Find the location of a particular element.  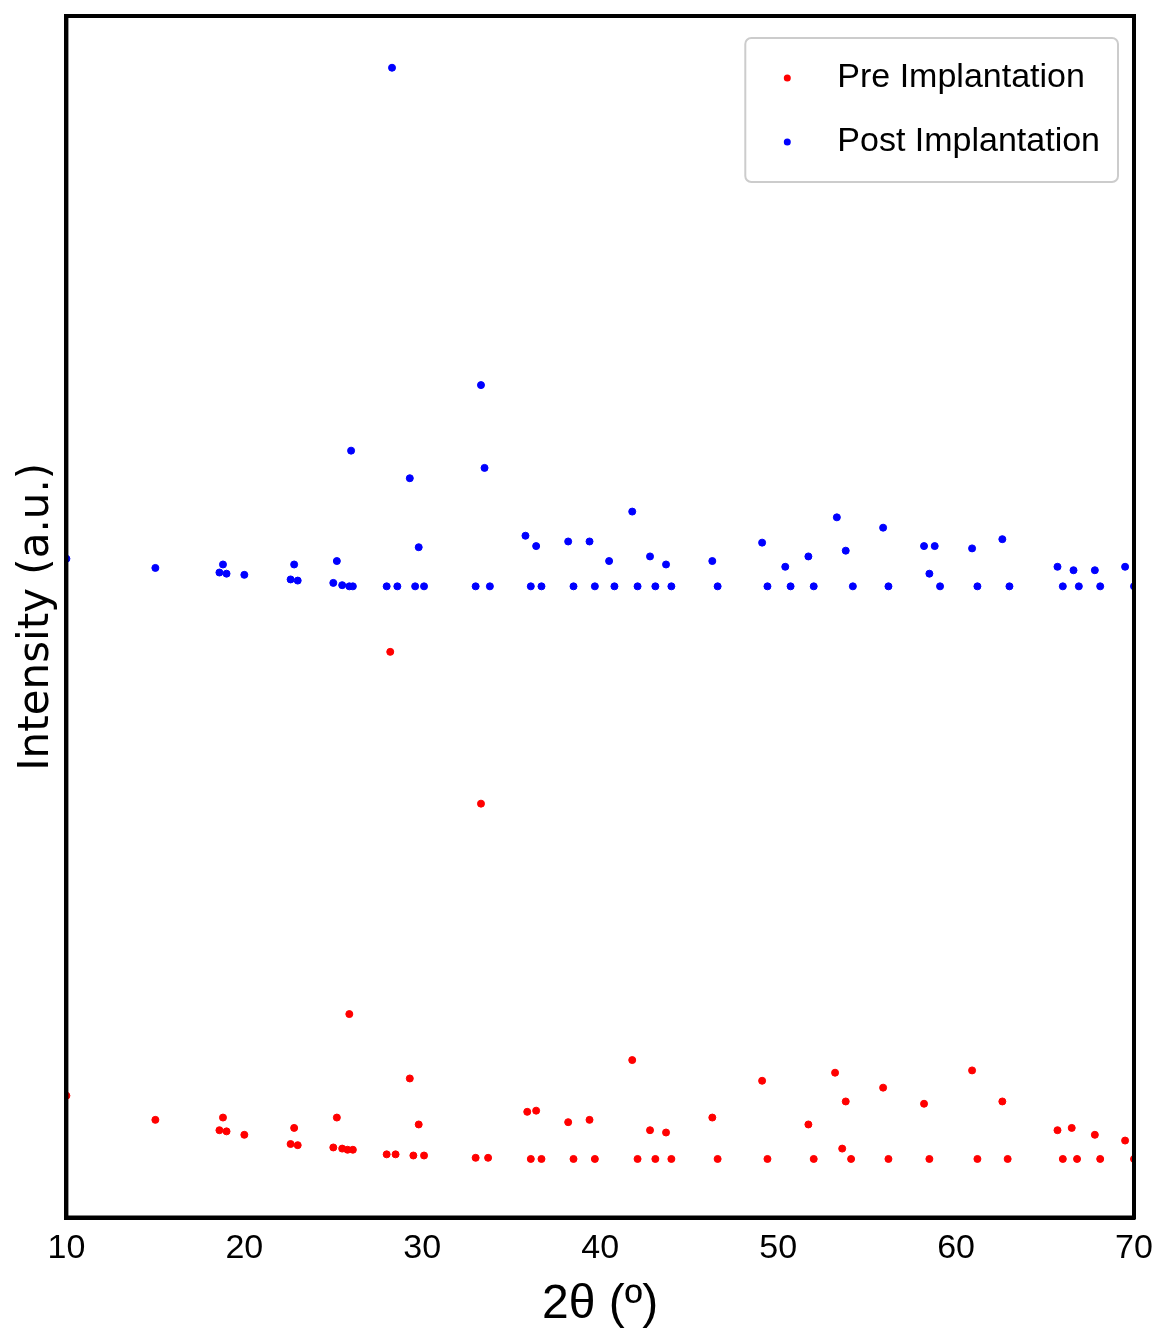

x-tick-label: 60 is located at coordinates (956, 1246).